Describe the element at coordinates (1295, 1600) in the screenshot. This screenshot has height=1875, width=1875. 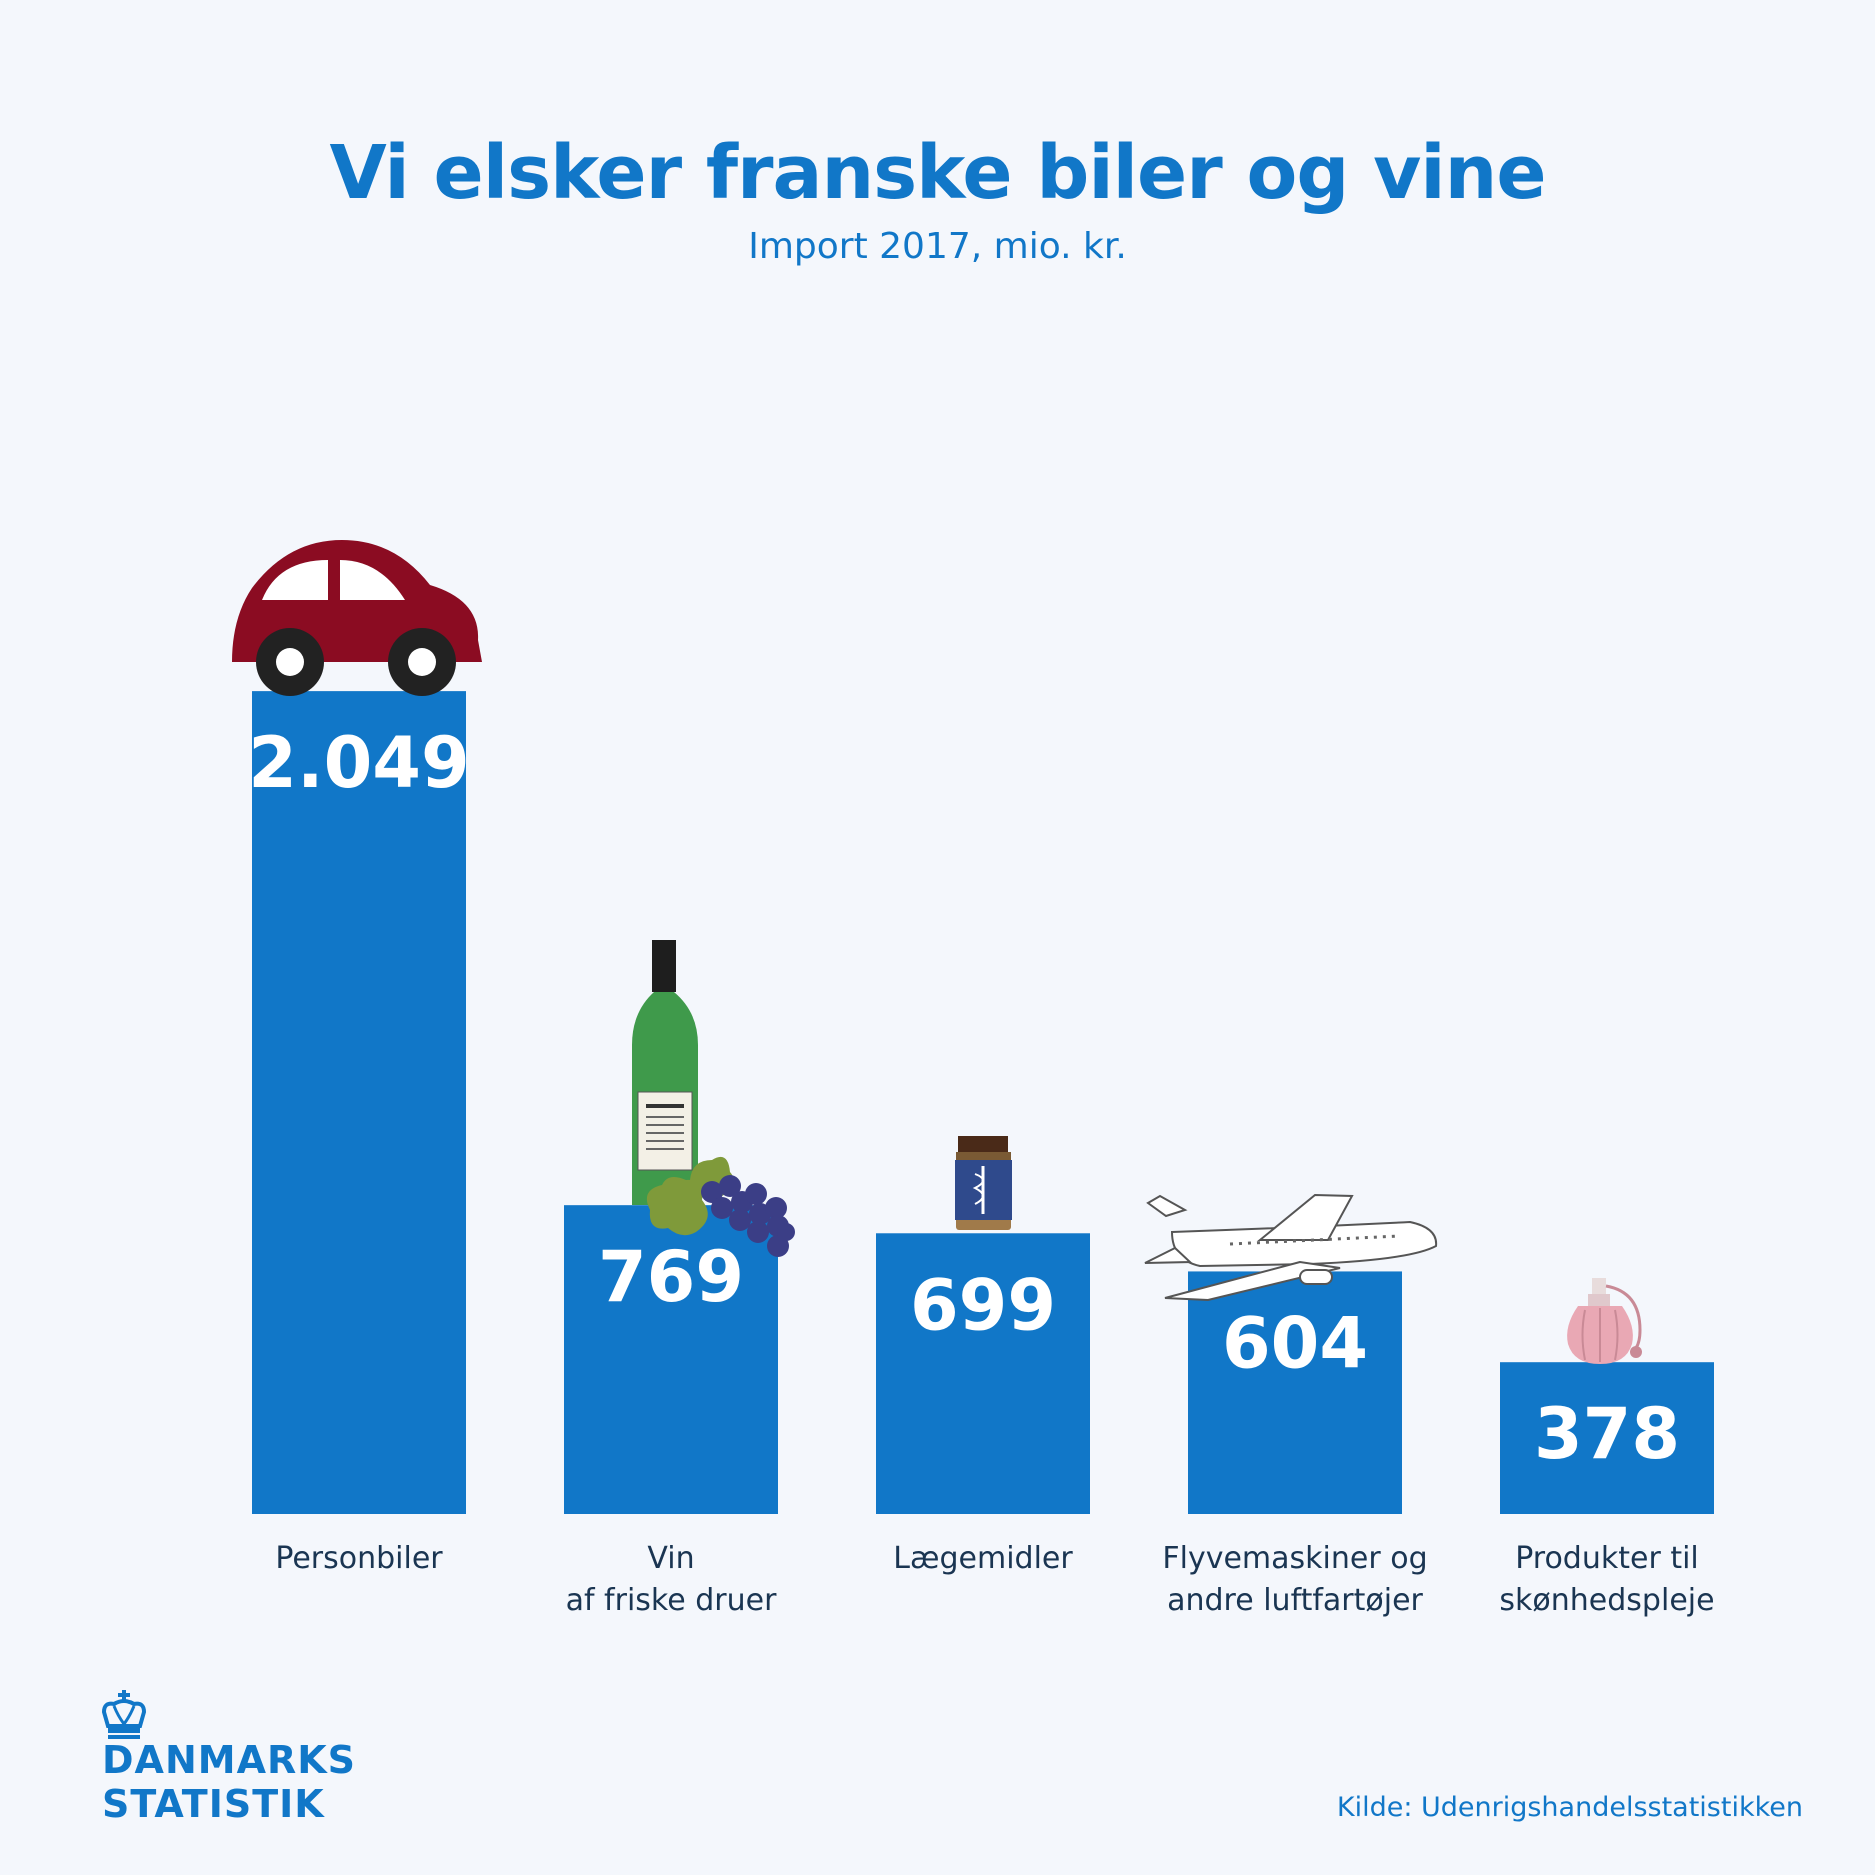
I see `category-label-3-1: andre luftfartøjer` at that location.